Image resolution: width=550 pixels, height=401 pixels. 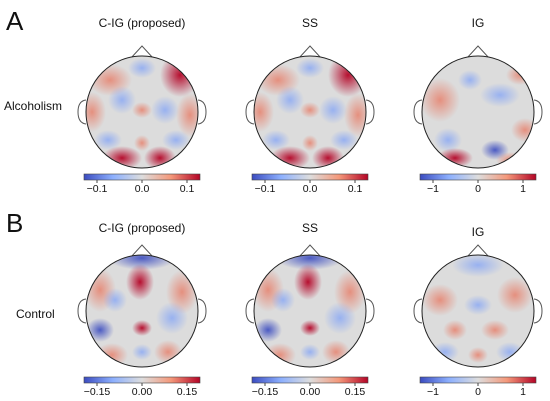 I want to click on row-label-alcoholism: Alcoholism, so click(x=33, y=106).